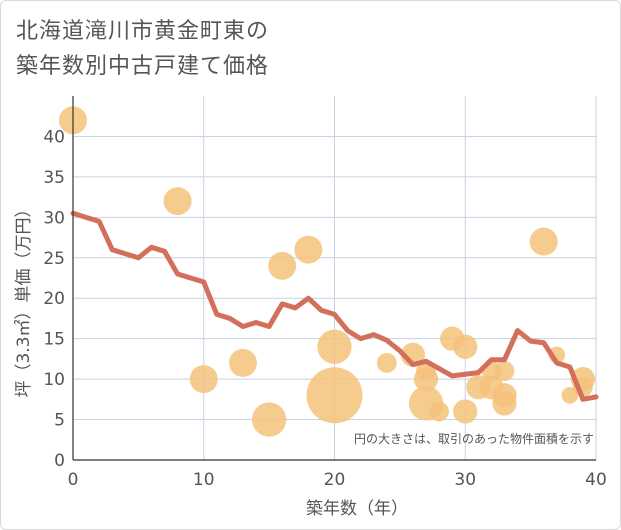 This screenshot has height=530, width=621. Describe the element at coordinates (143, 31) in the screenshot. I see `chart-title-line-1: 北海道滝川市黄金町東の` at that location.